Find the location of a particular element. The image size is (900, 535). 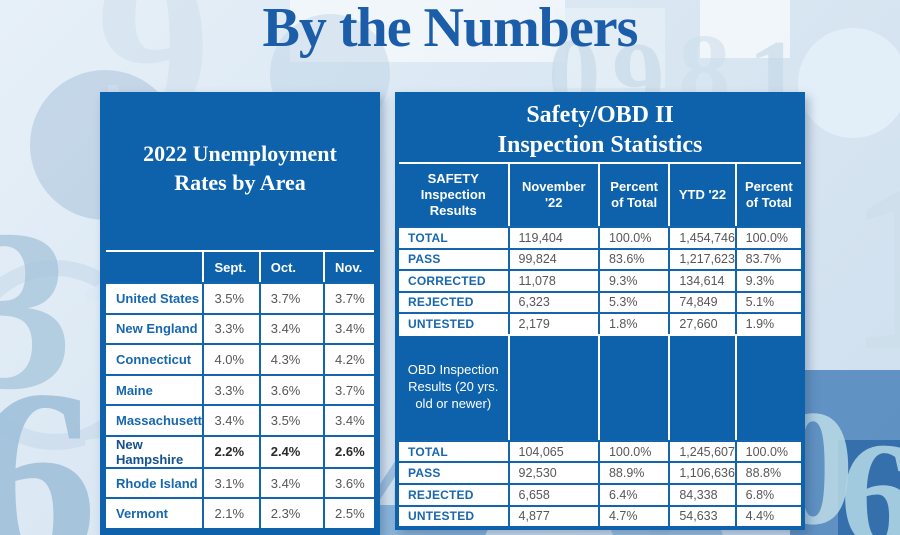

cell-value: 84,338 is located at coordinates (701, 494).